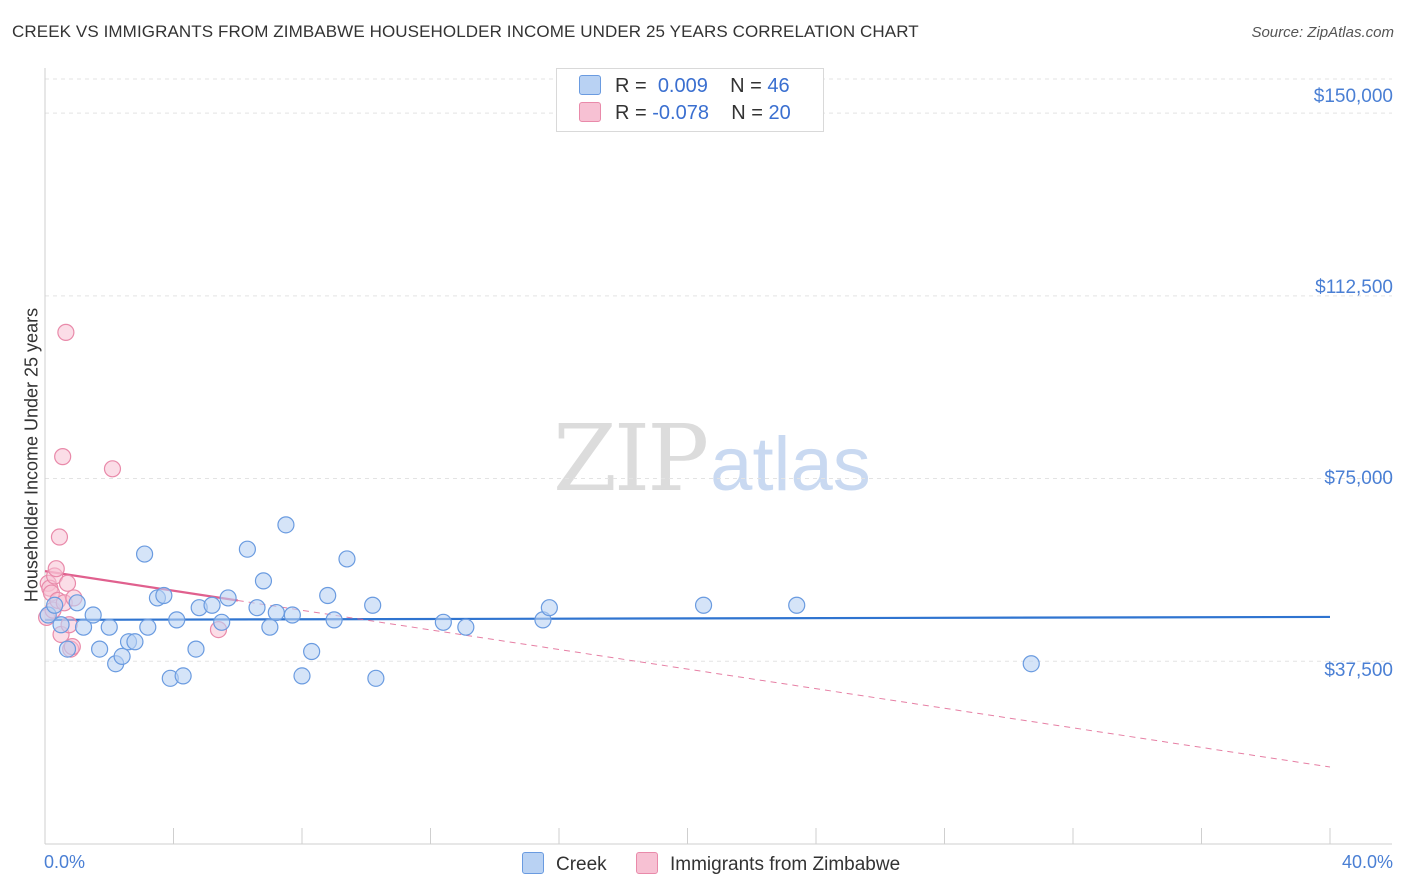 This screenshot has height=892, width=1406. What do you see at coordinates (1358, 478) in the screenshot?
I see `y-tick-label: $75,000` at bounding box center [1358, 478].